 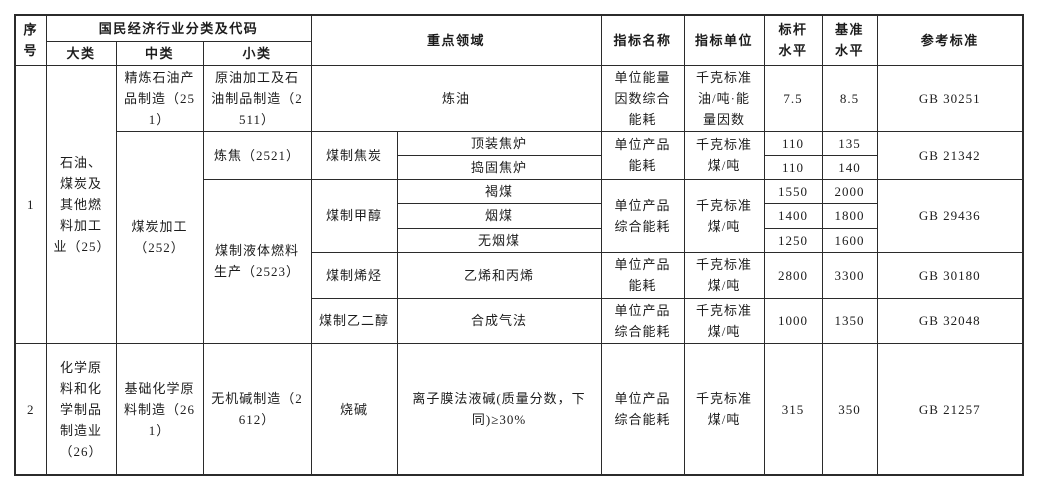 I want to click on table-row: 烟煤 1400 1800, so click(x=519, y=215).